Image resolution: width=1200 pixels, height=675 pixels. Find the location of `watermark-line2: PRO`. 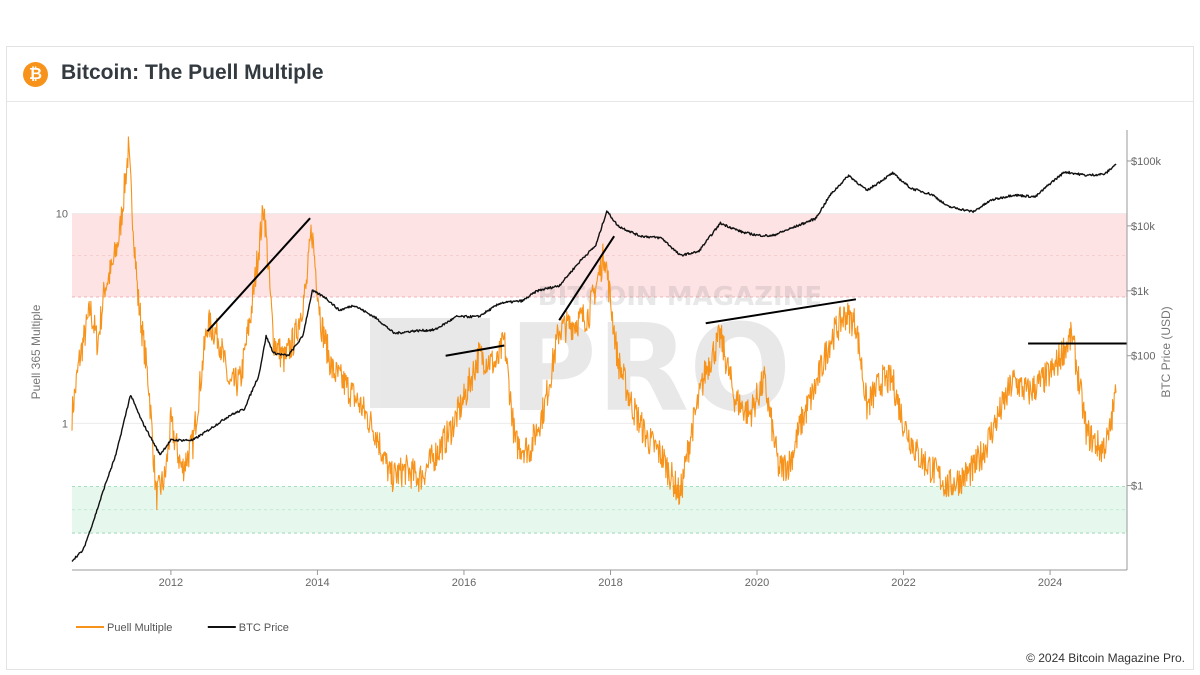

watermark-line2: PRO is located at coordinates (650, 369).